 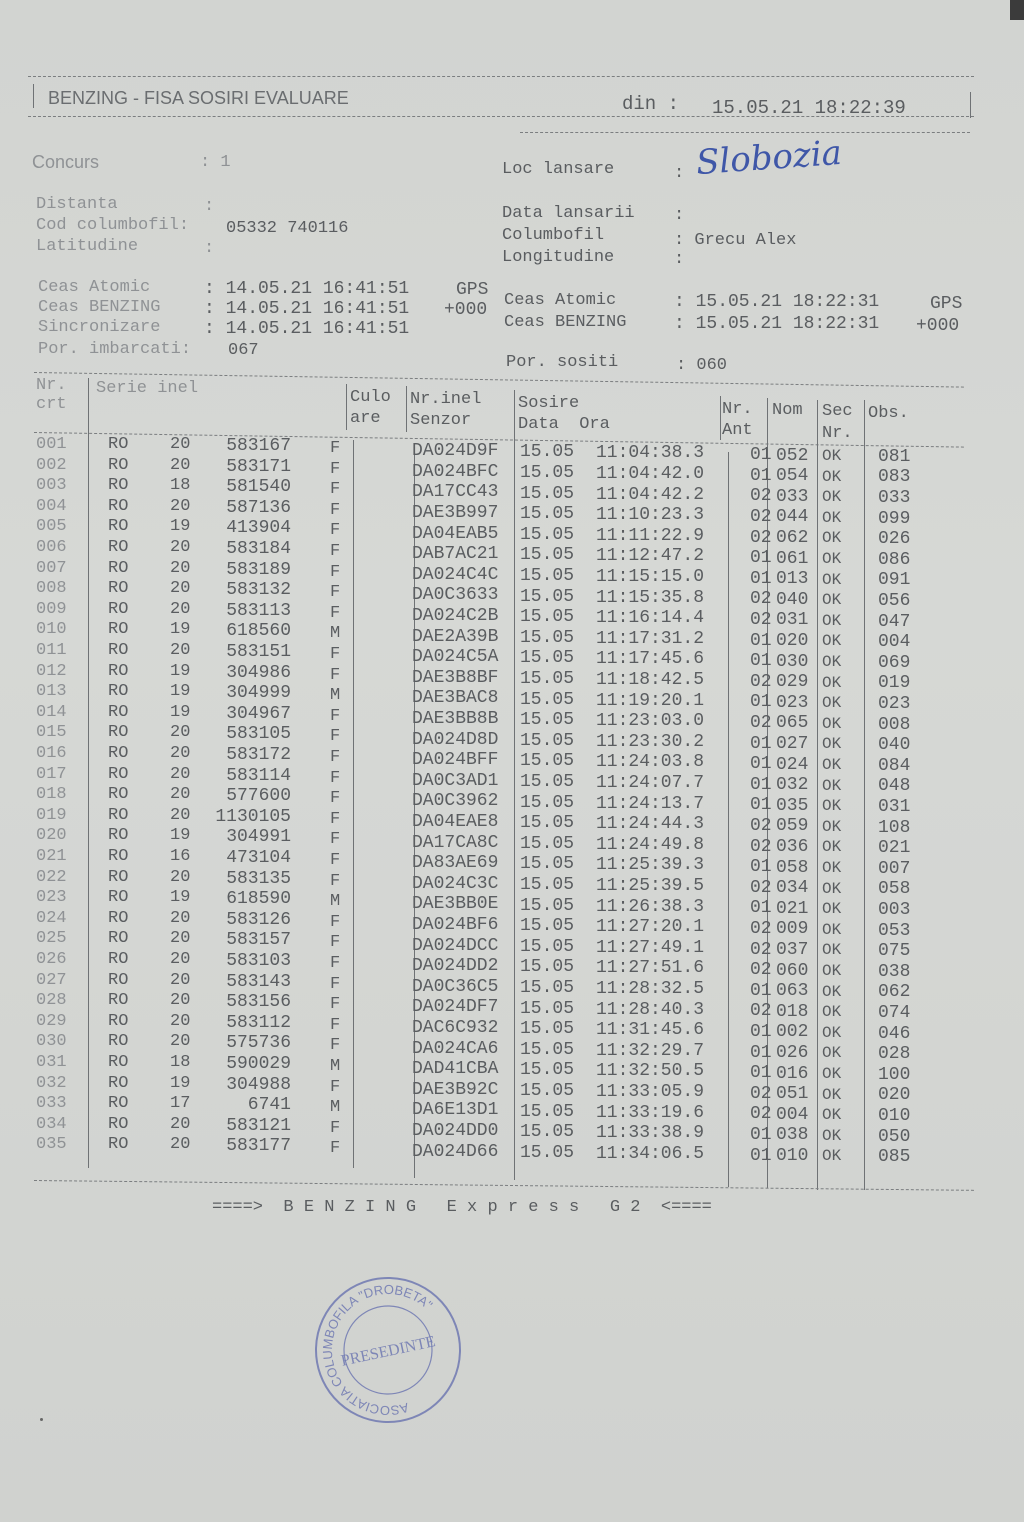 What do you see at coordinates (894, 456) in the screenshot?
I see `obs: 081` at bounding box center [894, 456].